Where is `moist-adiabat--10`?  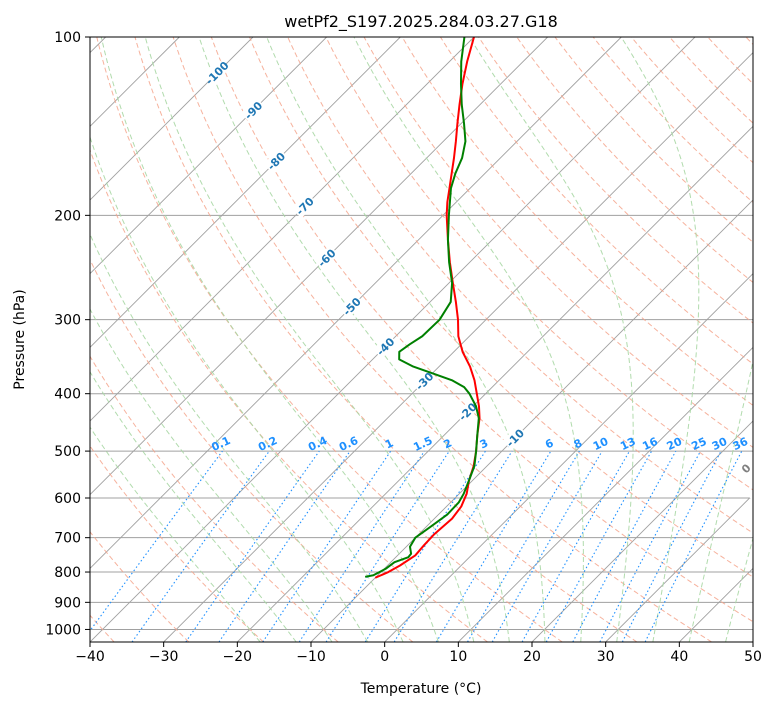 moist-adiabat--10 is located at coordinates (211, 475).